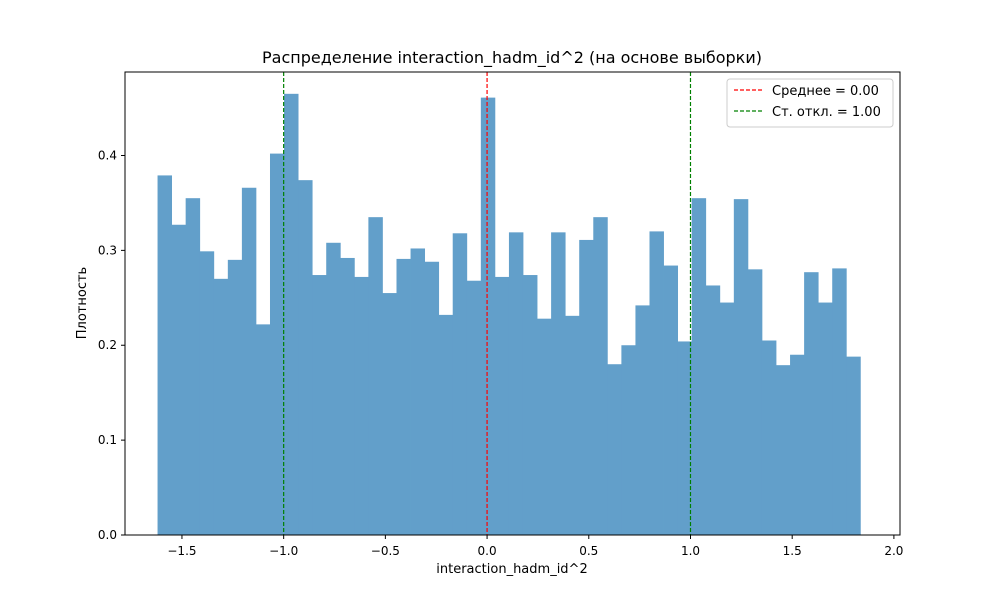 The image size is (1000, 600). Describe the element at coordinates (487, 551) in the screenshot. I see `x-tick-label: 0.0` at that location.